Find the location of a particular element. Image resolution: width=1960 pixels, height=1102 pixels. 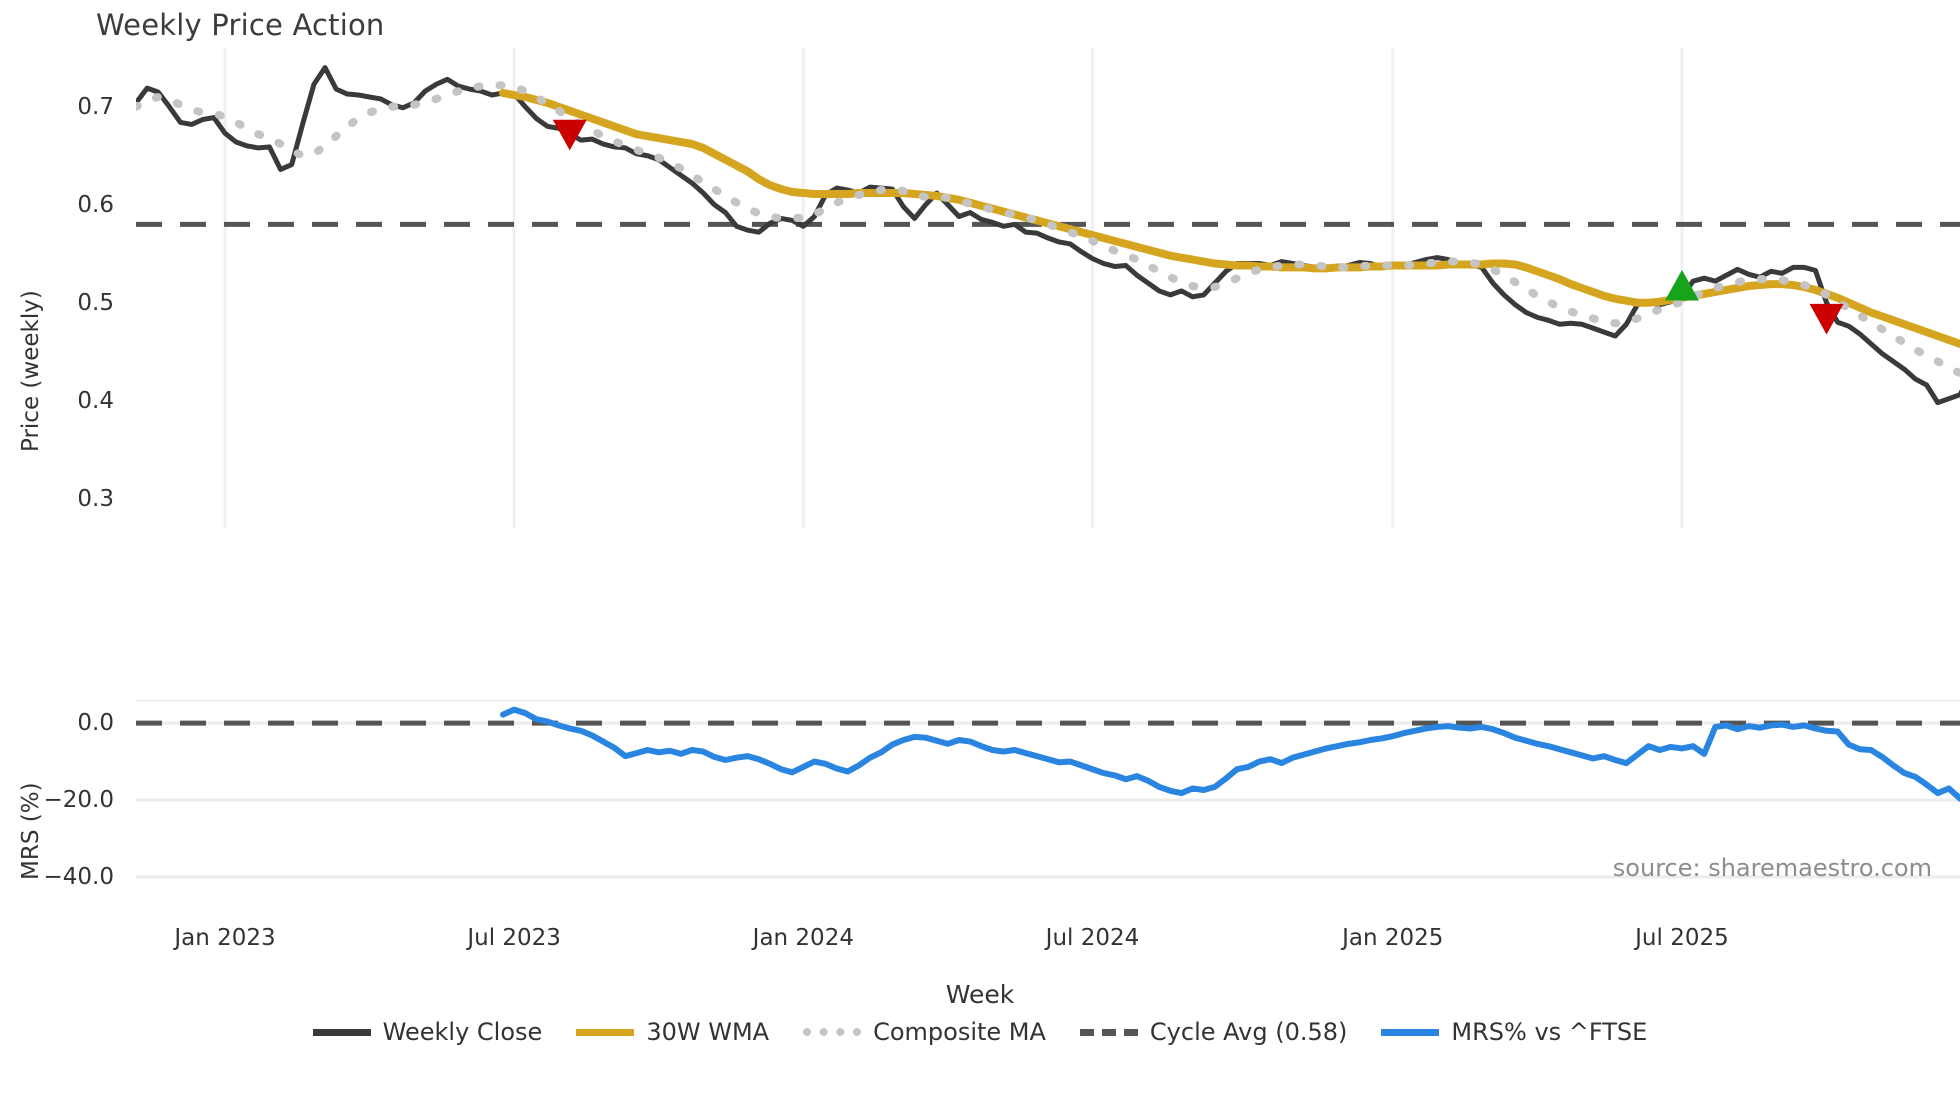

legend-item-cycle-avg-0-58: Cycle Avg (0.58) is located at coordinates (1213, 1032).